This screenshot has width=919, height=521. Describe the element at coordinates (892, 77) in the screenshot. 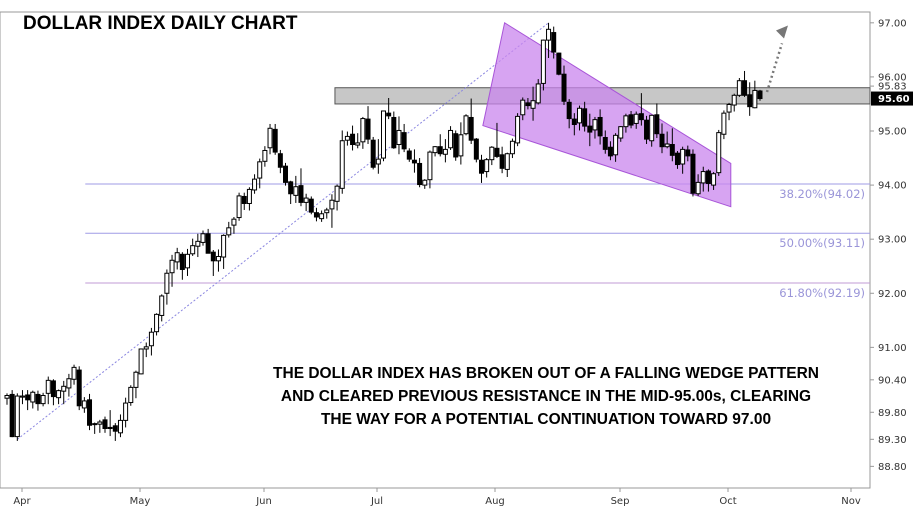

I see `y-tick-label: 96.00` at that location.